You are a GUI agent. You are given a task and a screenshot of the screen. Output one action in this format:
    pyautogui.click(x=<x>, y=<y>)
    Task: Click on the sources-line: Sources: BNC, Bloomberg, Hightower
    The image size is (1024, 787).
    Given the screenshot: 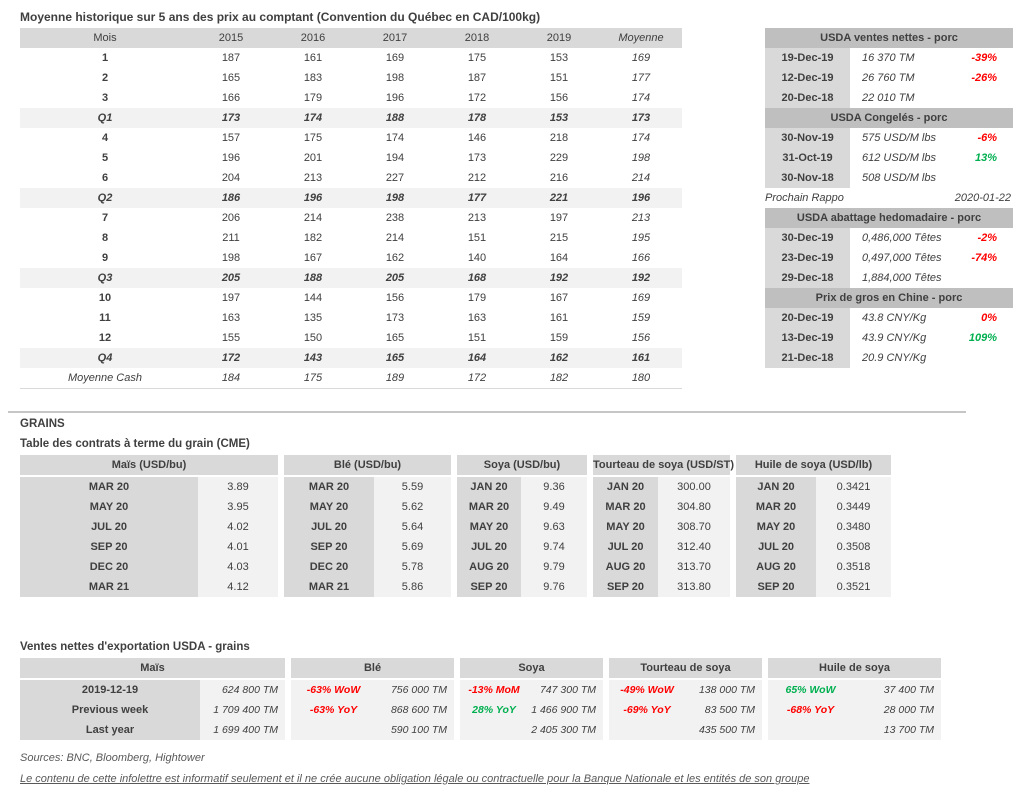 What is the action you would take?
    pyautogui.click(x=112, y=758)
    